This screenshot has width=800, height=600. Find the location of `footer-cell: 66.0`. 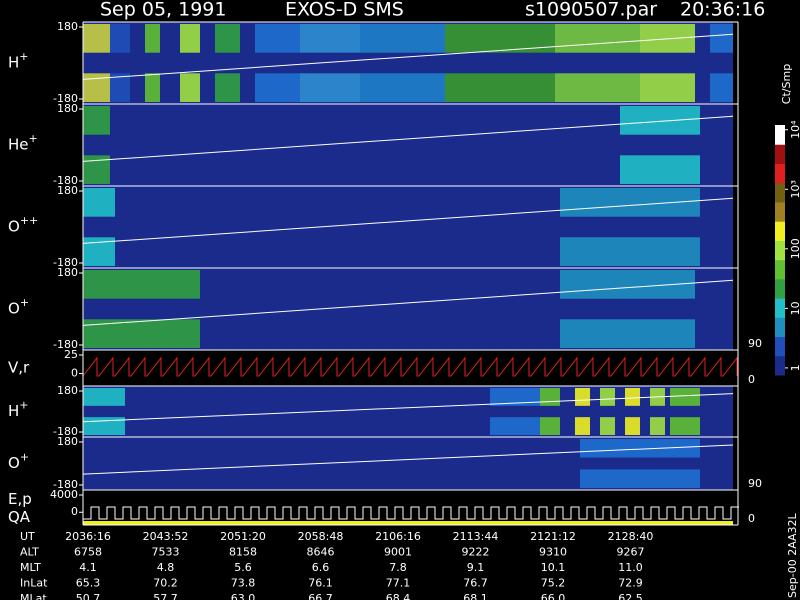

footer-cell: 66.0 is located at coordinates (553, 596).